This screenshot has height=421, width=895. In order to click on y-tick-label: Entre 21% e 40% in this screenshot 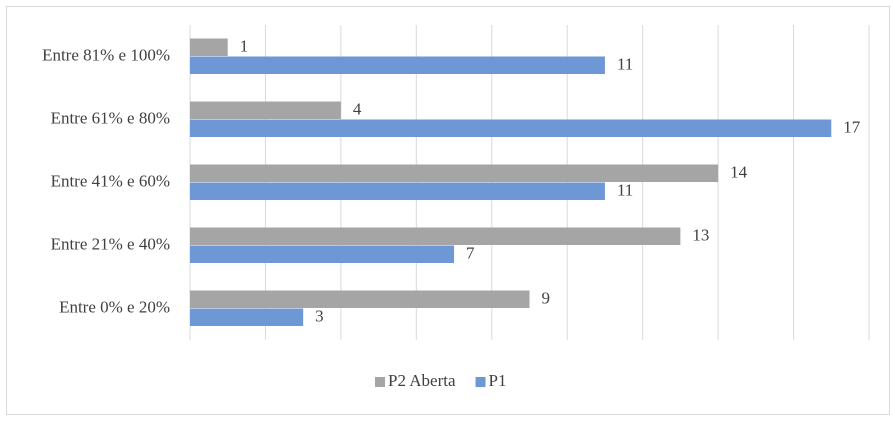, I will do `click(110, 243)`.